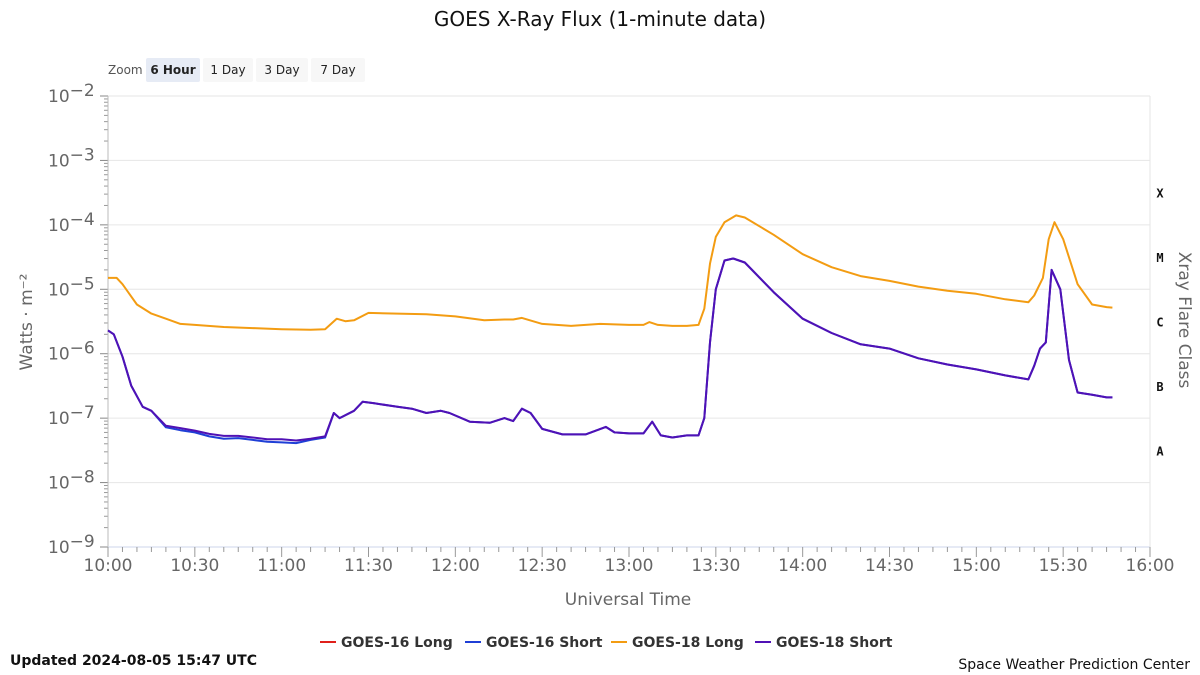 This screenshot has height=675, width=1200. What do you see at coordinates (1160, 194) in the screenshot?
I see `flare-class-x: X` at bounding box center [1160, 194].